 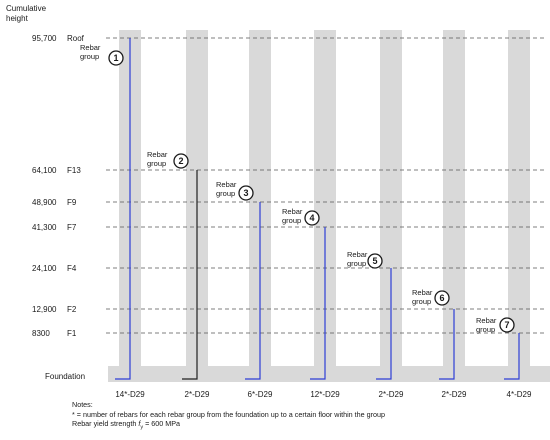 I want to click on group-label-2-line2: group, so click(x=156, y=163).